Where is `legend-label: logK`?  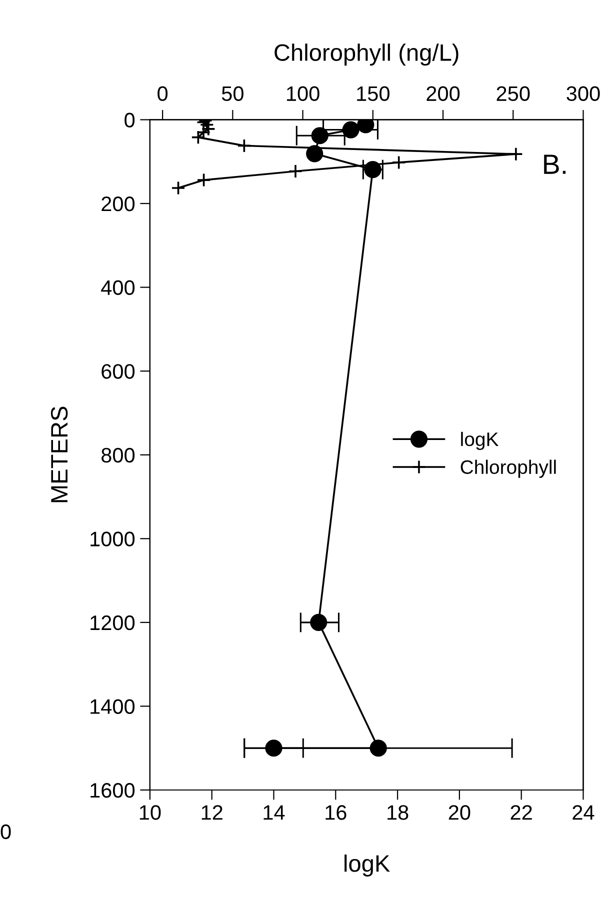 legend-label: logK is located at coordinates (480, 441).